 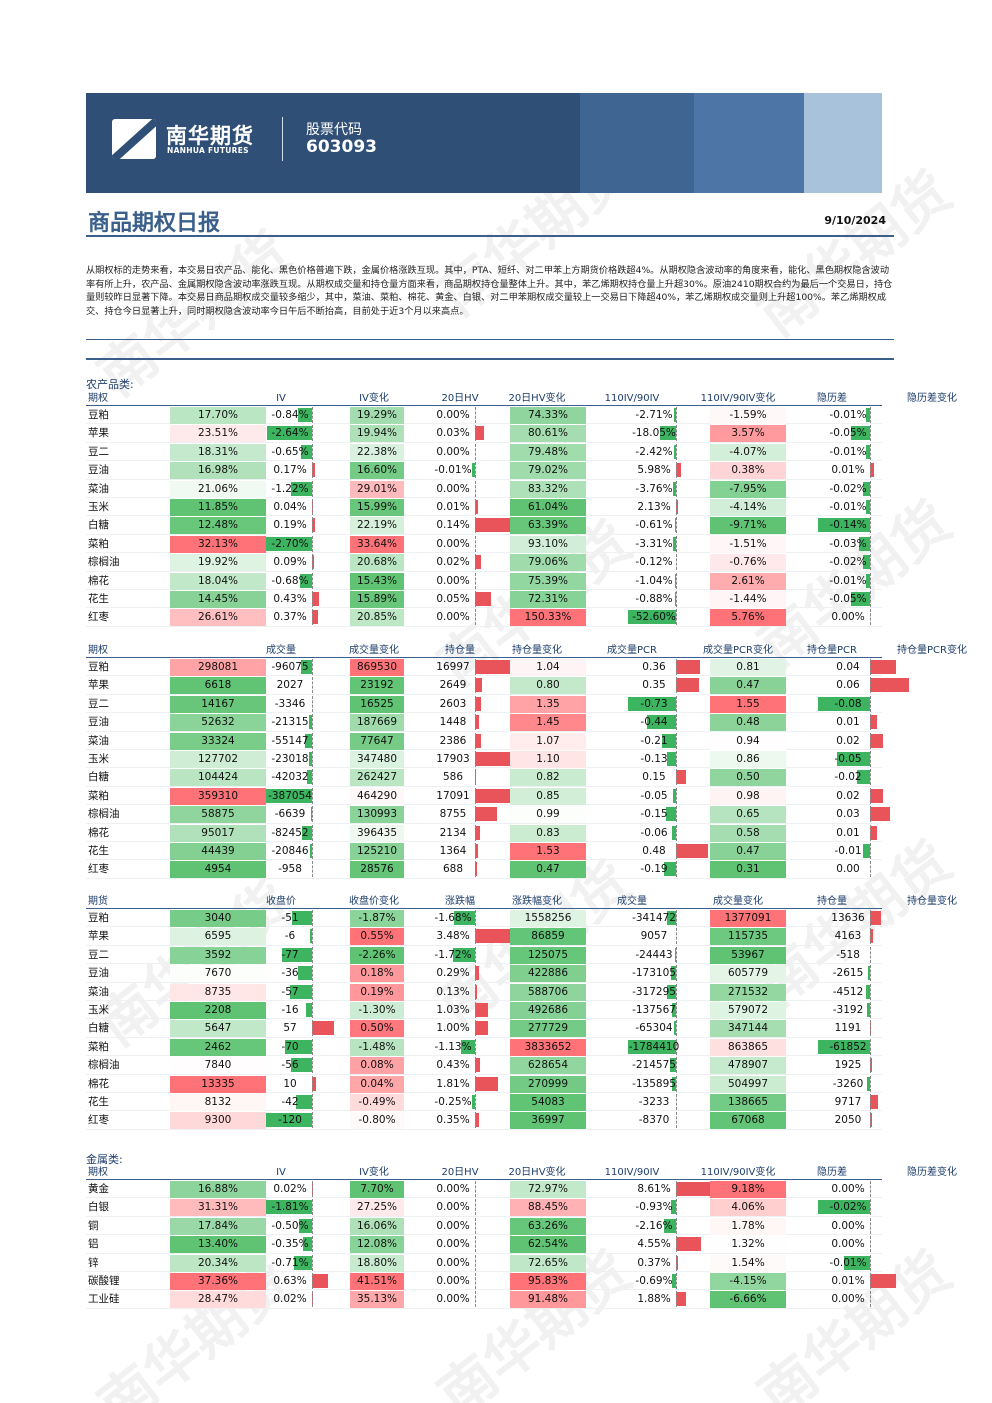 I want to click on change-cell: -0.05%, so click(x=848, y=433).